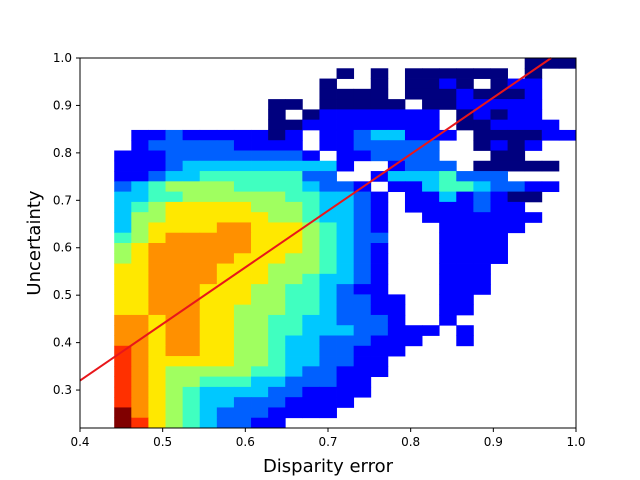 The width and height of the screenshot is (640, 480). What do you see at coordinates (327, 442) in the screenshot?
I see `x-tick-label: 0.7` at bounding box center [327, 442].